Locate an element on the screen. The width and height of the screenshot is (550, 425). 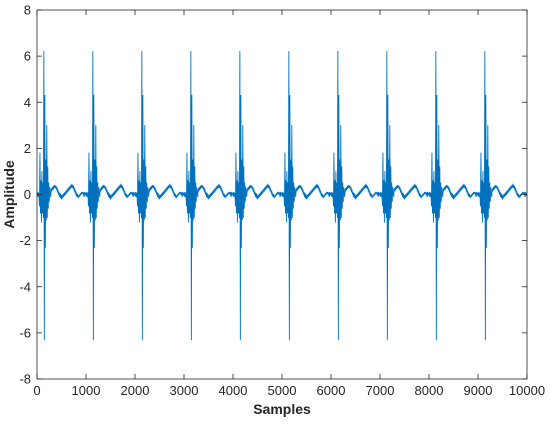
x-tick-label: 6000 is located at coordinates (331, 390).